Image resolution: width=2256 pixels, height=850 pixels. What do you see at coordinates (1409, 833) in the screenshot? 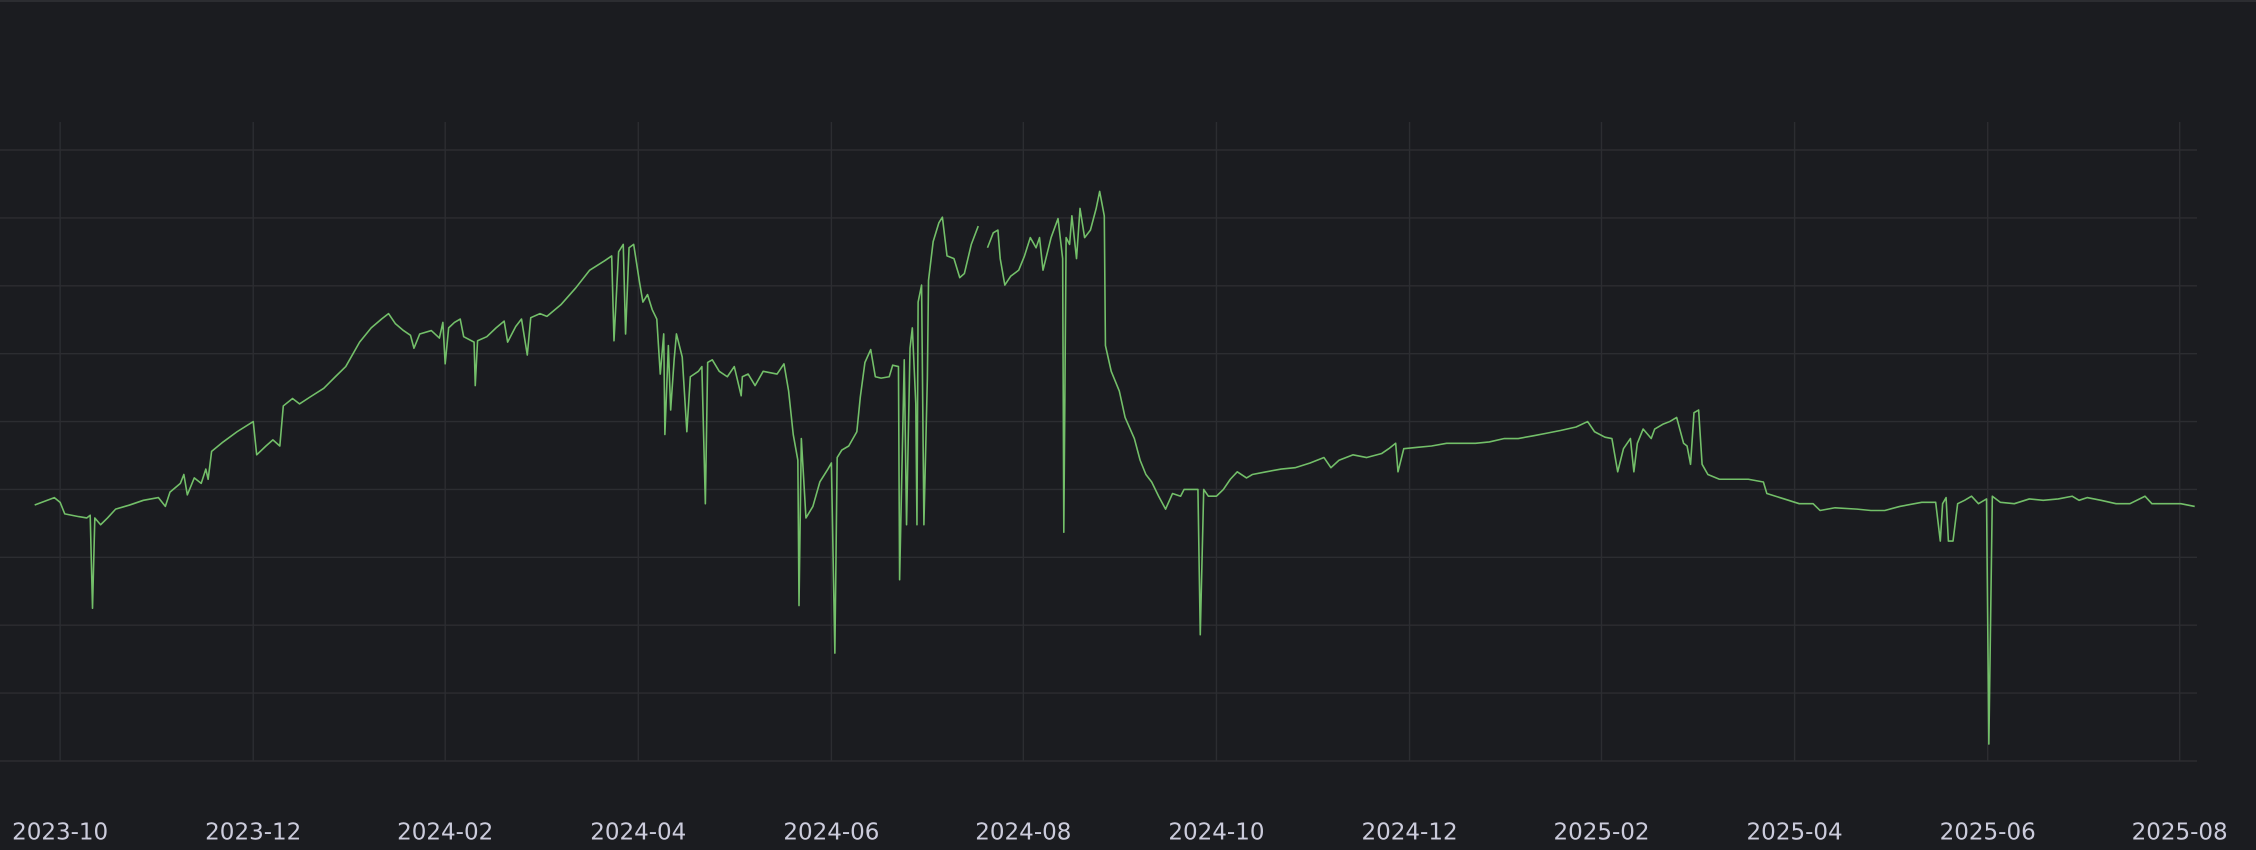
I see `x-tick-label: 2024-12` at bounding box center [1409, 833].